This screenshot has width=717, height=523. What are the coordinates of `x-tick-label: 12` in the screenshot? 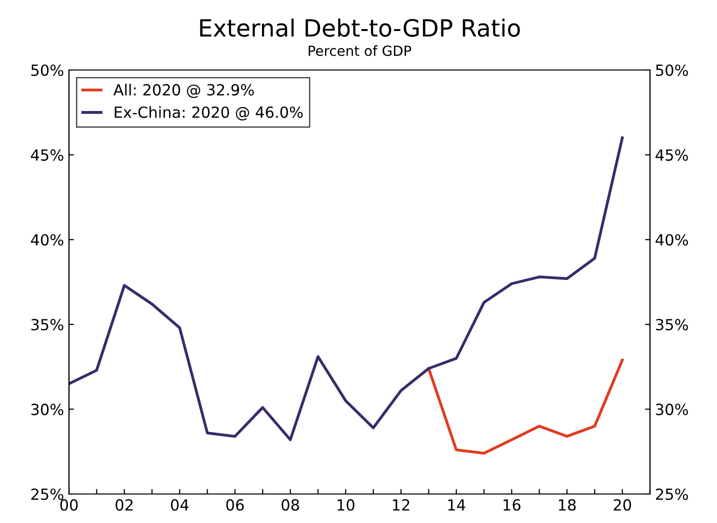 It's located at (401, 504).